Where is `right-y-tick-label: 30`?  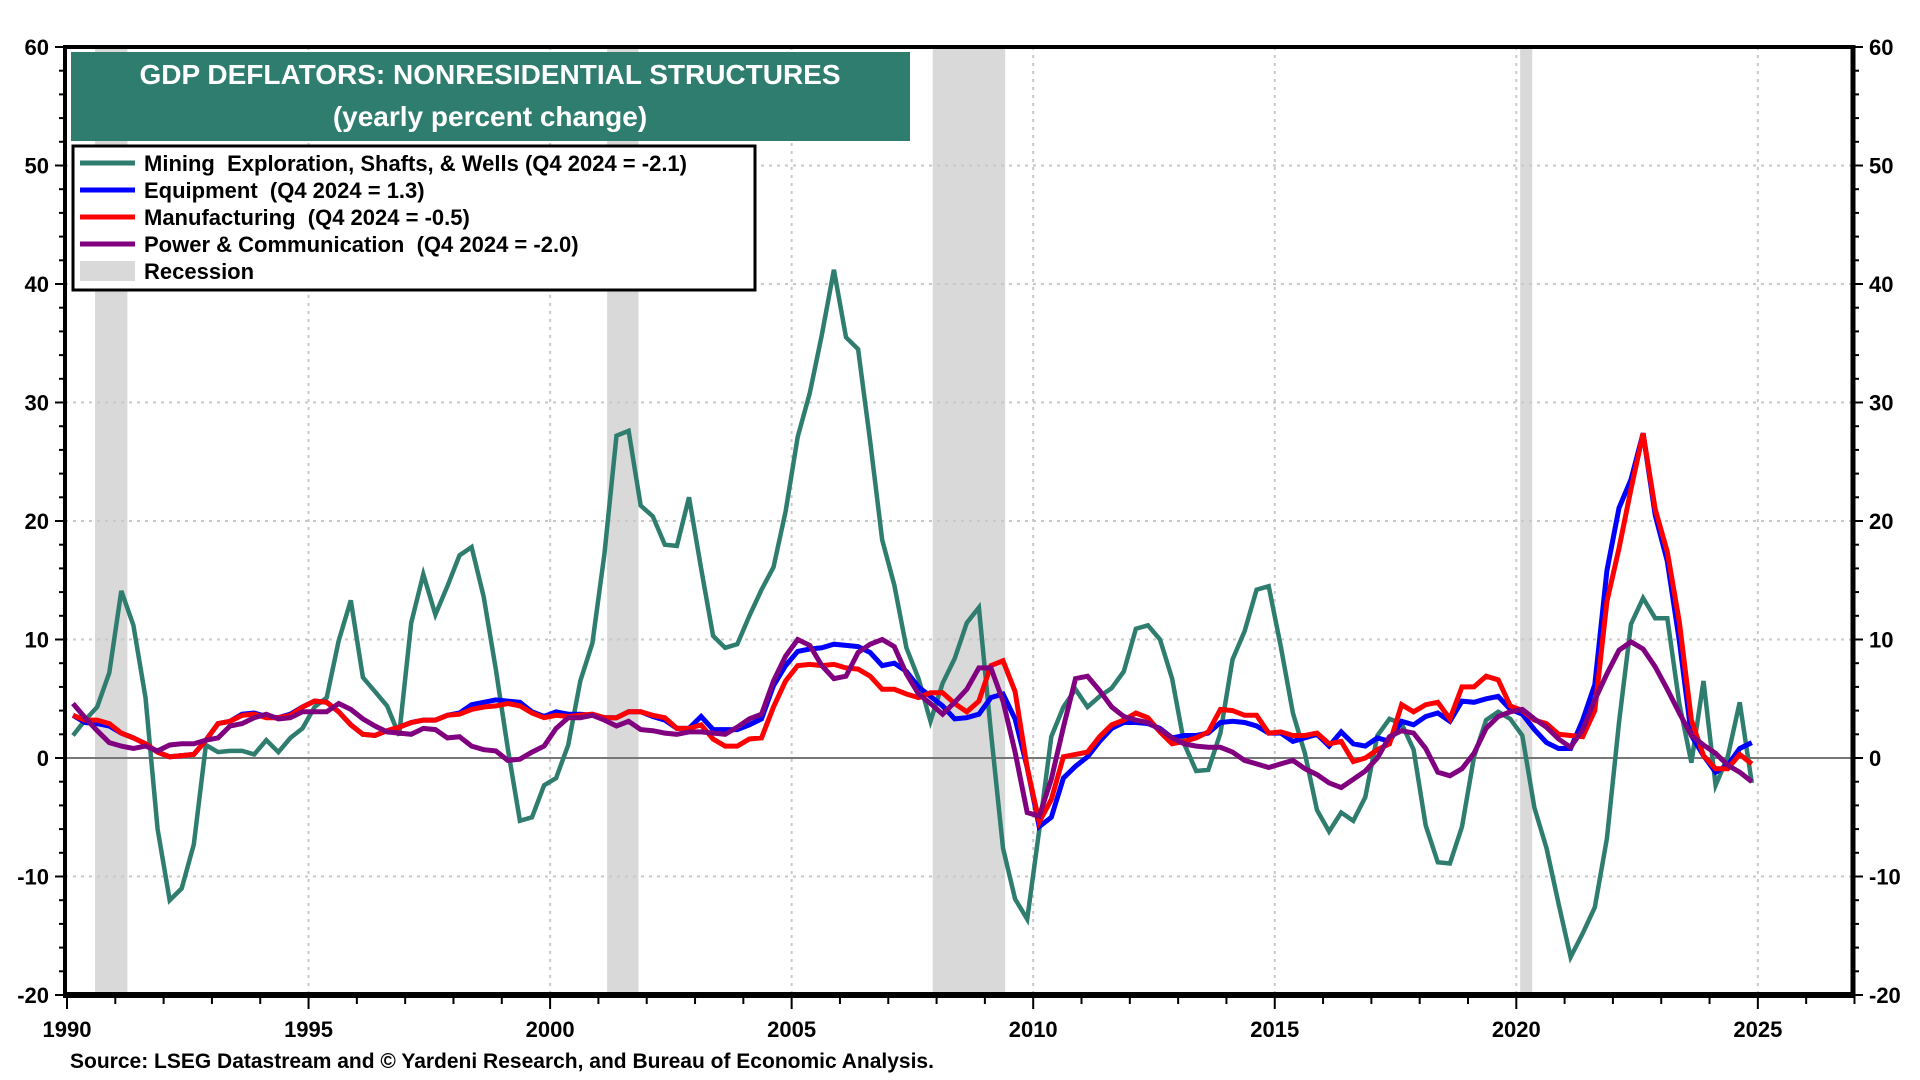
right-y-tick-label: 30 is located at coordinates (1881, 403).